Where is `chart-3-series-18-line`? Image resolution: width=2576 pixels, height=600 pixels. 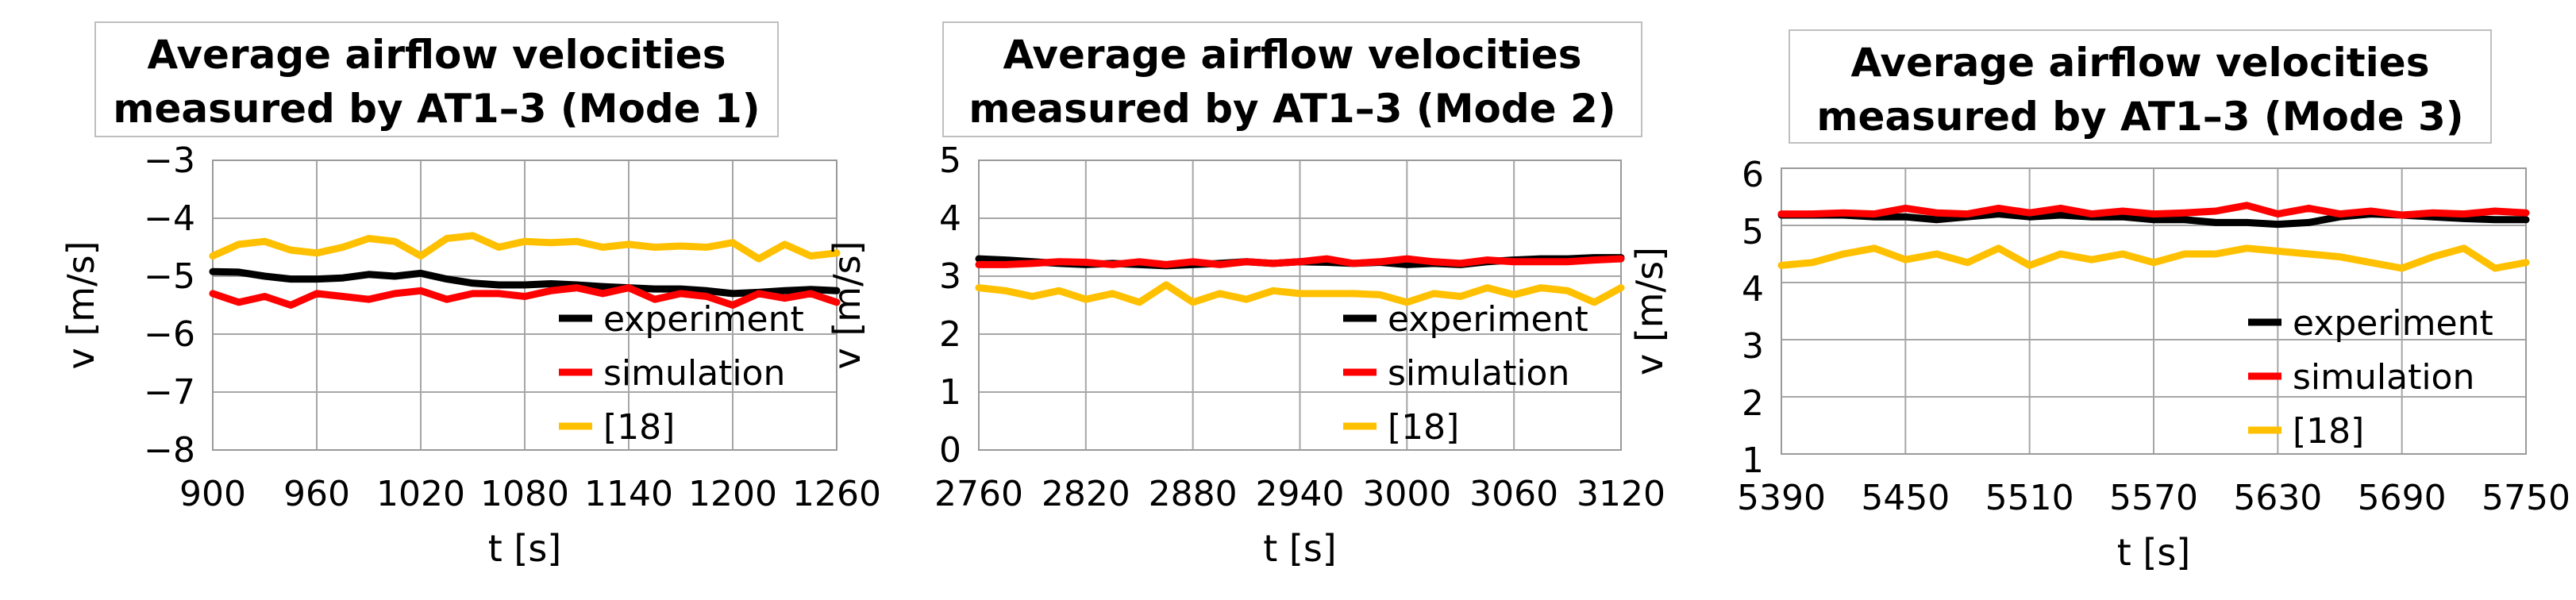
chart-3-series-18-line is located at coordinates (2153, 258).